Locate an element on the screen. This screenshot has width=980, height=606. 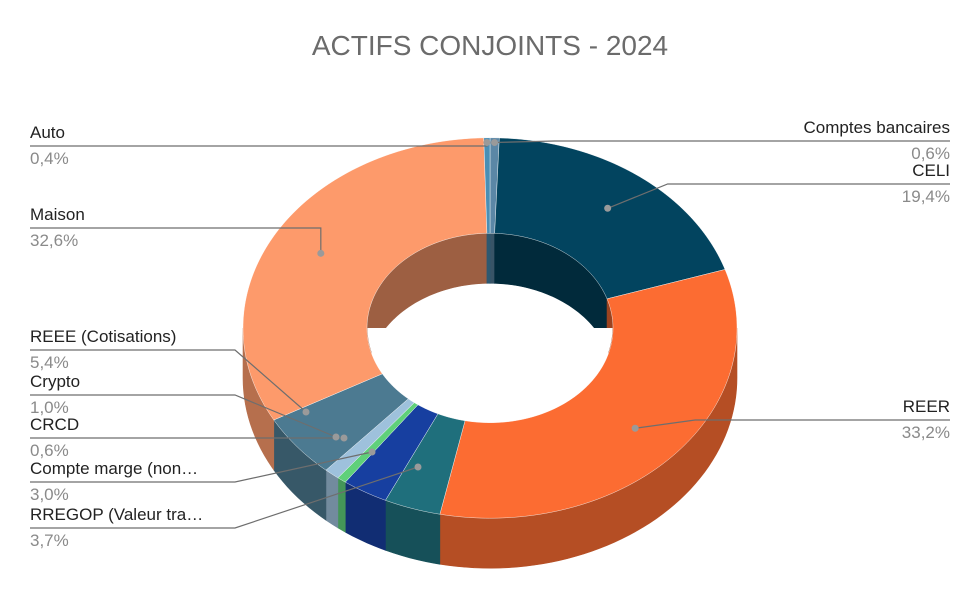
label-1: CELI 19,4% is located at coordinates (777, 186).